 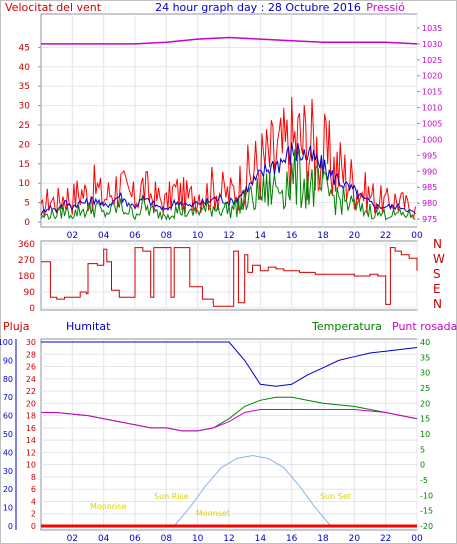 What do you see at coordinates (25, 68) in the screenshot?
I see `wind-tick-label: 40` at bounding box center [25, 68].